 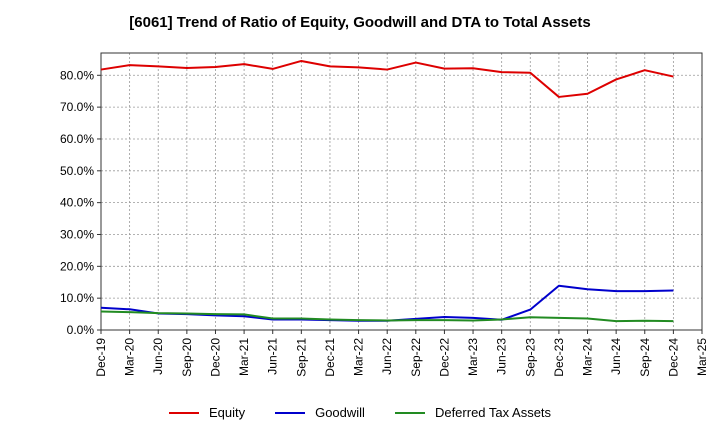 I want to click on y-tick-label: 30.0%, so click(x=77, y=234).